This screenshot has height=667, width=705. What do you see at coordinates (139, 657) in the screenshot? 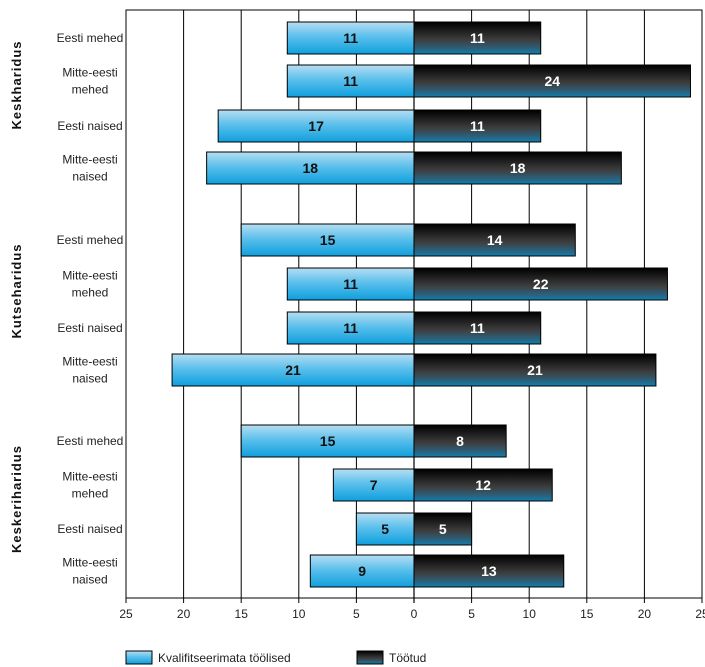
I see `legend-swatch-kvalifitseerimata` at bounding box center [139, 657].